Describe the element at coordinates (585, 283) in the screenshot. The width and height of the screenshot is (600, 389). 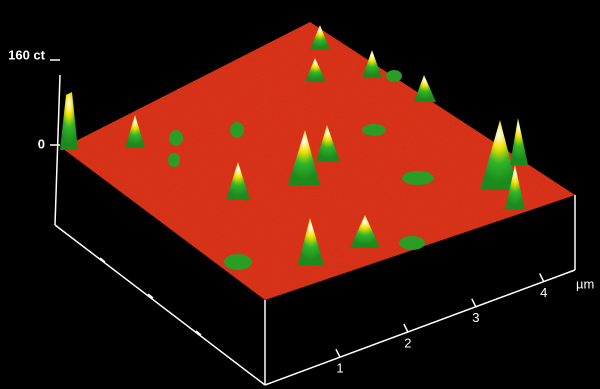
I see `x-axis-label: µm` at that location.